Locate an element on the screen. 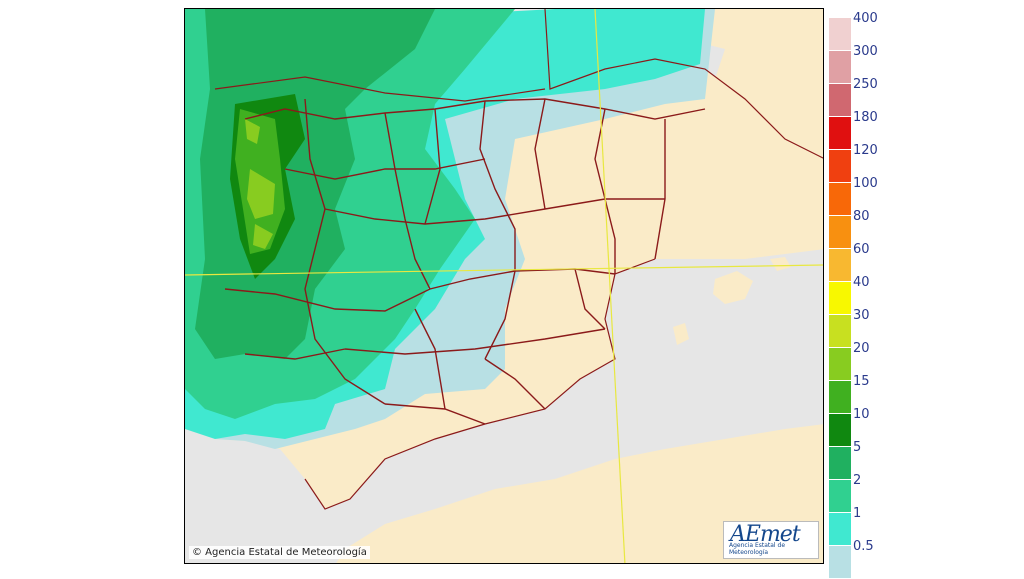  legend-label: 1 is located at coordinates (857, 513).